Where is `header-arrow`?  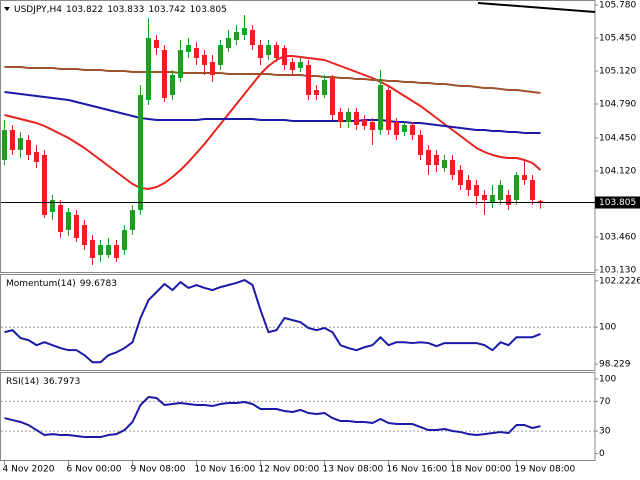
header-arrow is located at coordinates (7, 9).